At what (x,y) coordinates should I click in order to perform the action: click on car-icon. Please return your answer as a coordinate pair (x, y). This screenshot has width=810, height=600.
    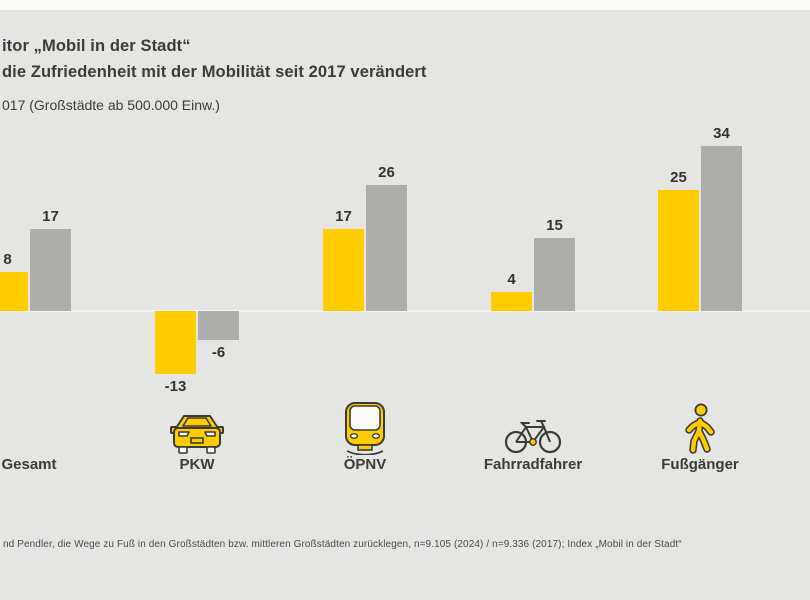
    Looking at the image, I should click on (197, 429).